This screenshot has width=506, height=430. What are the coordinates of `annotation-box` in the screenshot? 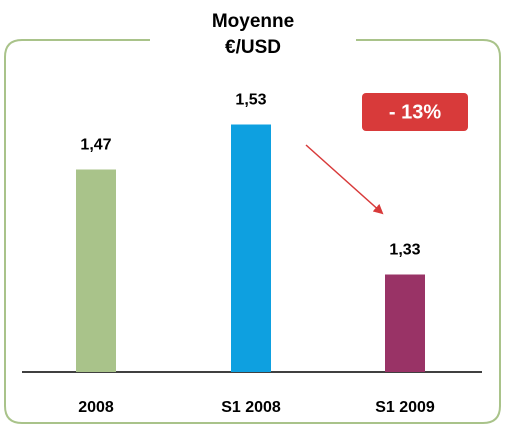 It's located at (415, 112).